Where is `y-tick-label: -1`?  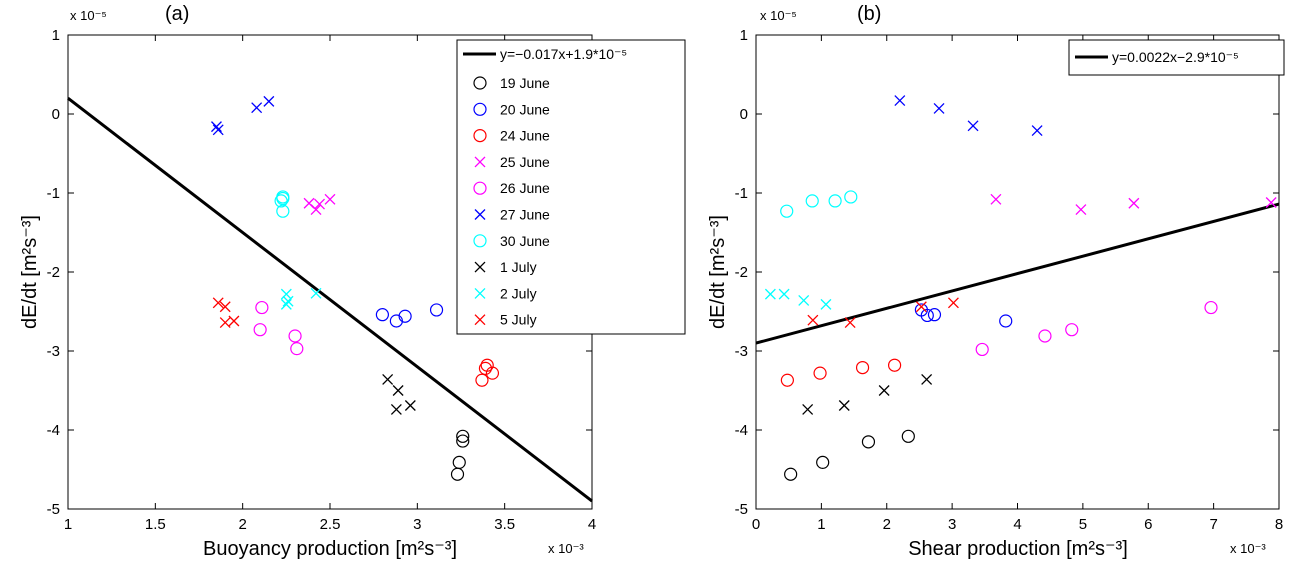 y-tick-label: -1 is located at coordinates (741, 193).